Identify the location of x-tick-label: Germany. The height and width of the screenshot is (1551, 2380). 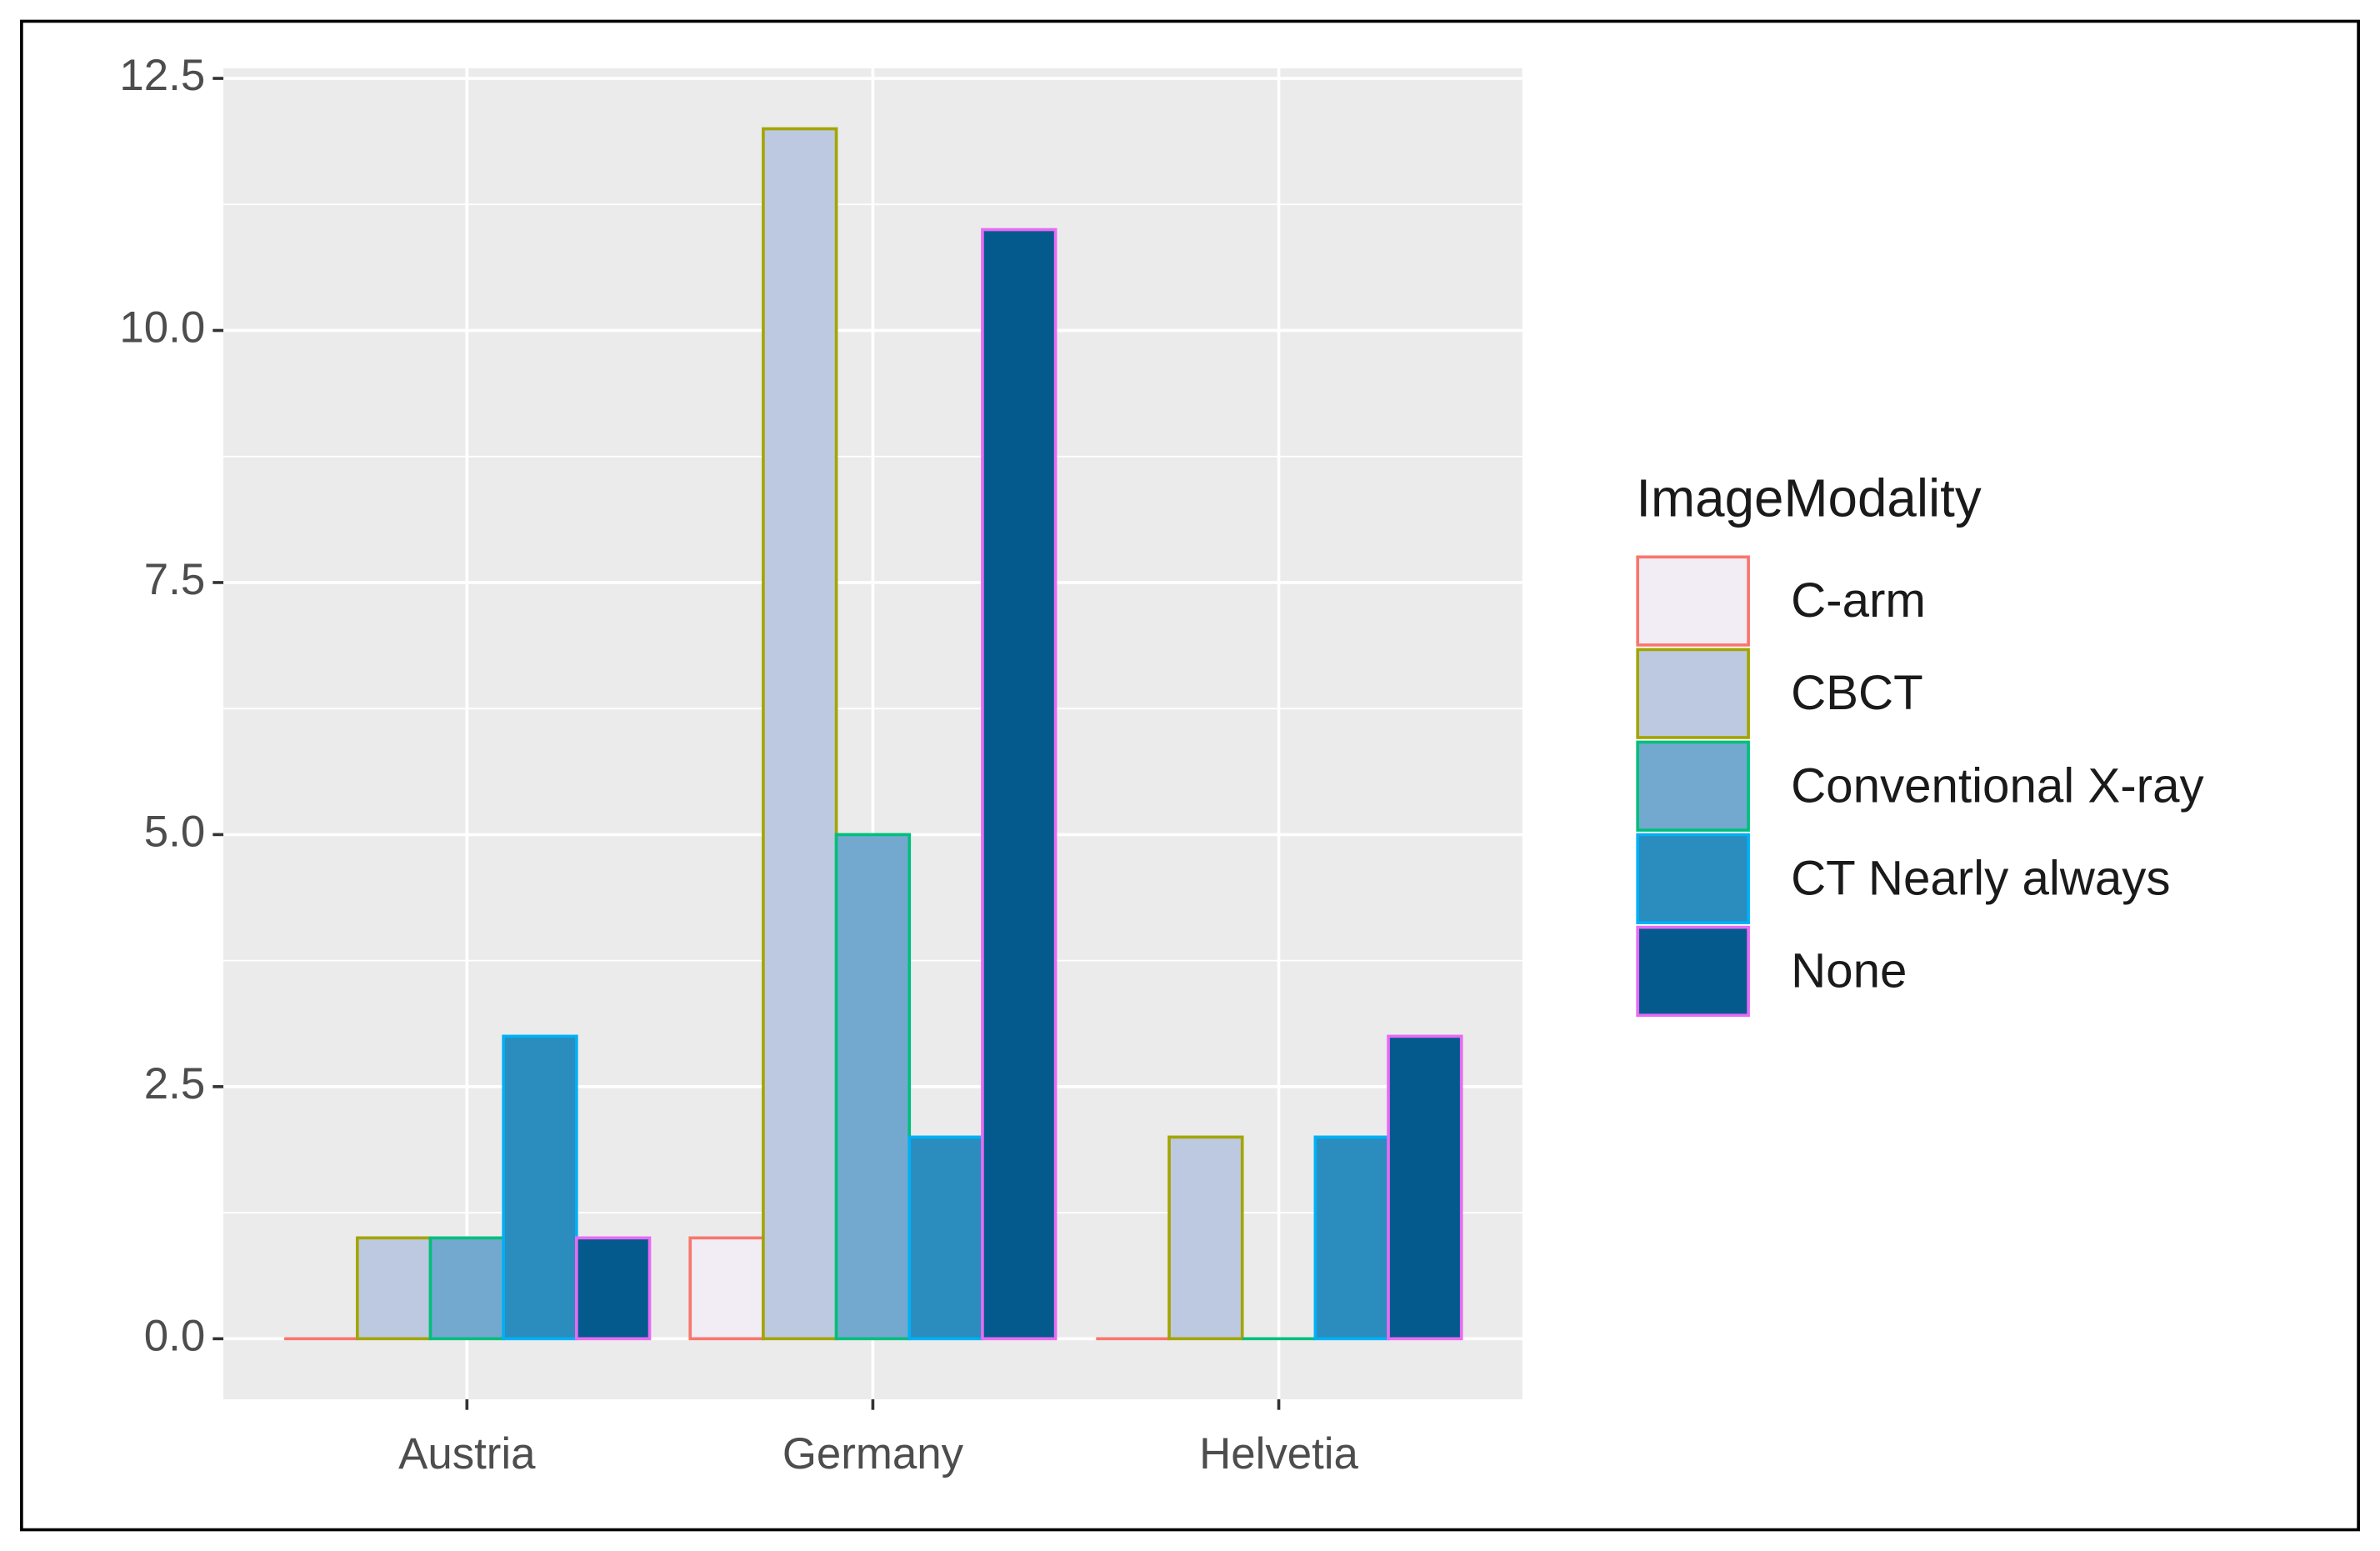
(873, 1453).